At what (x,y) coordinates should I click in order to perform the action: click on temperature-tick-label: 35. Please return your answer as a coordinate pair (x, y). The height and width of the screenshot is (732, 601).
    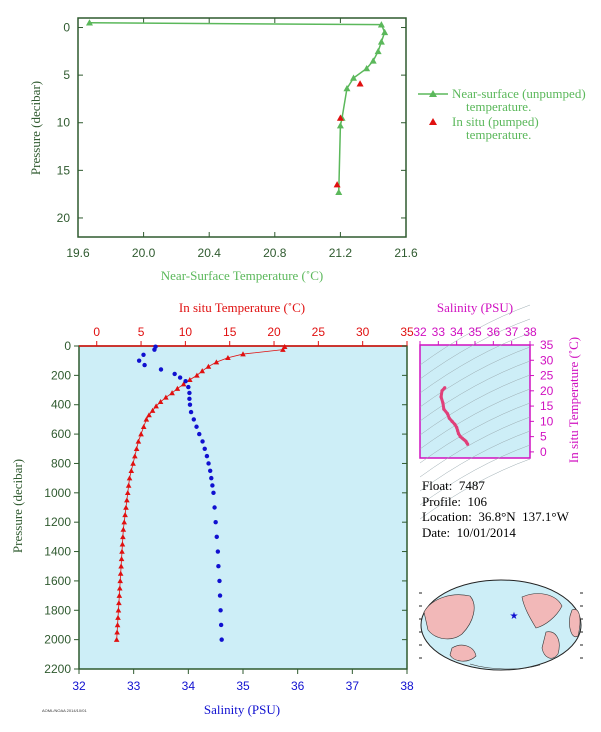
    Looking at the image, I should click on (407, 332).